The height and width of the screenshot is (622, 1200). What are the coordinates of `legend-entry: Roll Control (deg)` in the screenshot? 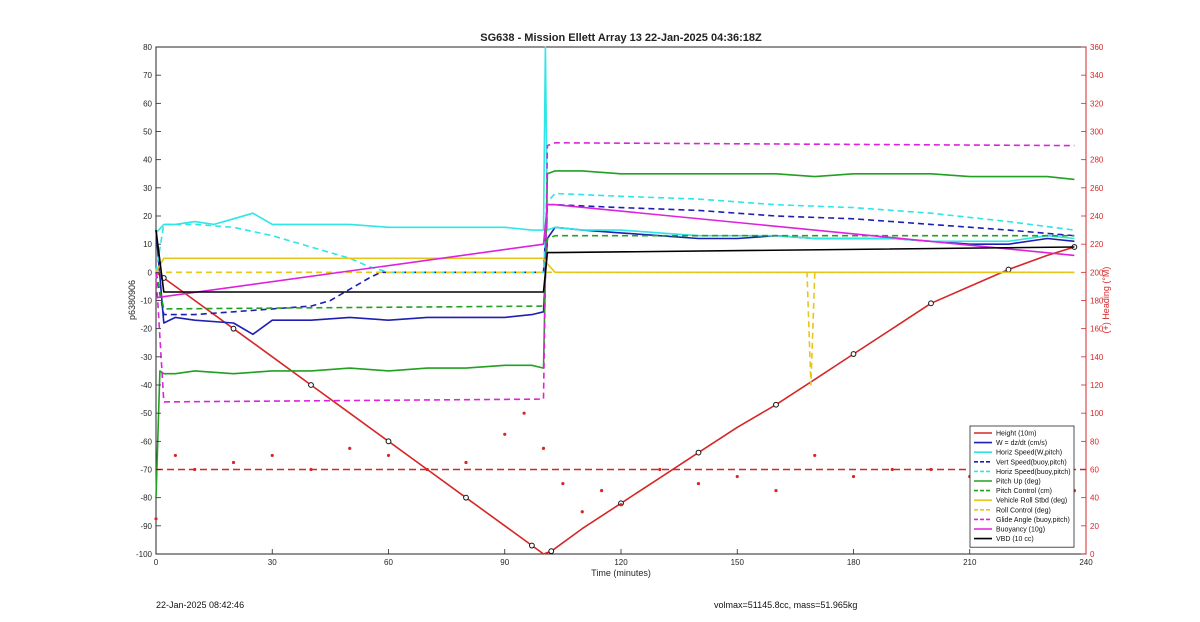 It's located at (1023, 510).